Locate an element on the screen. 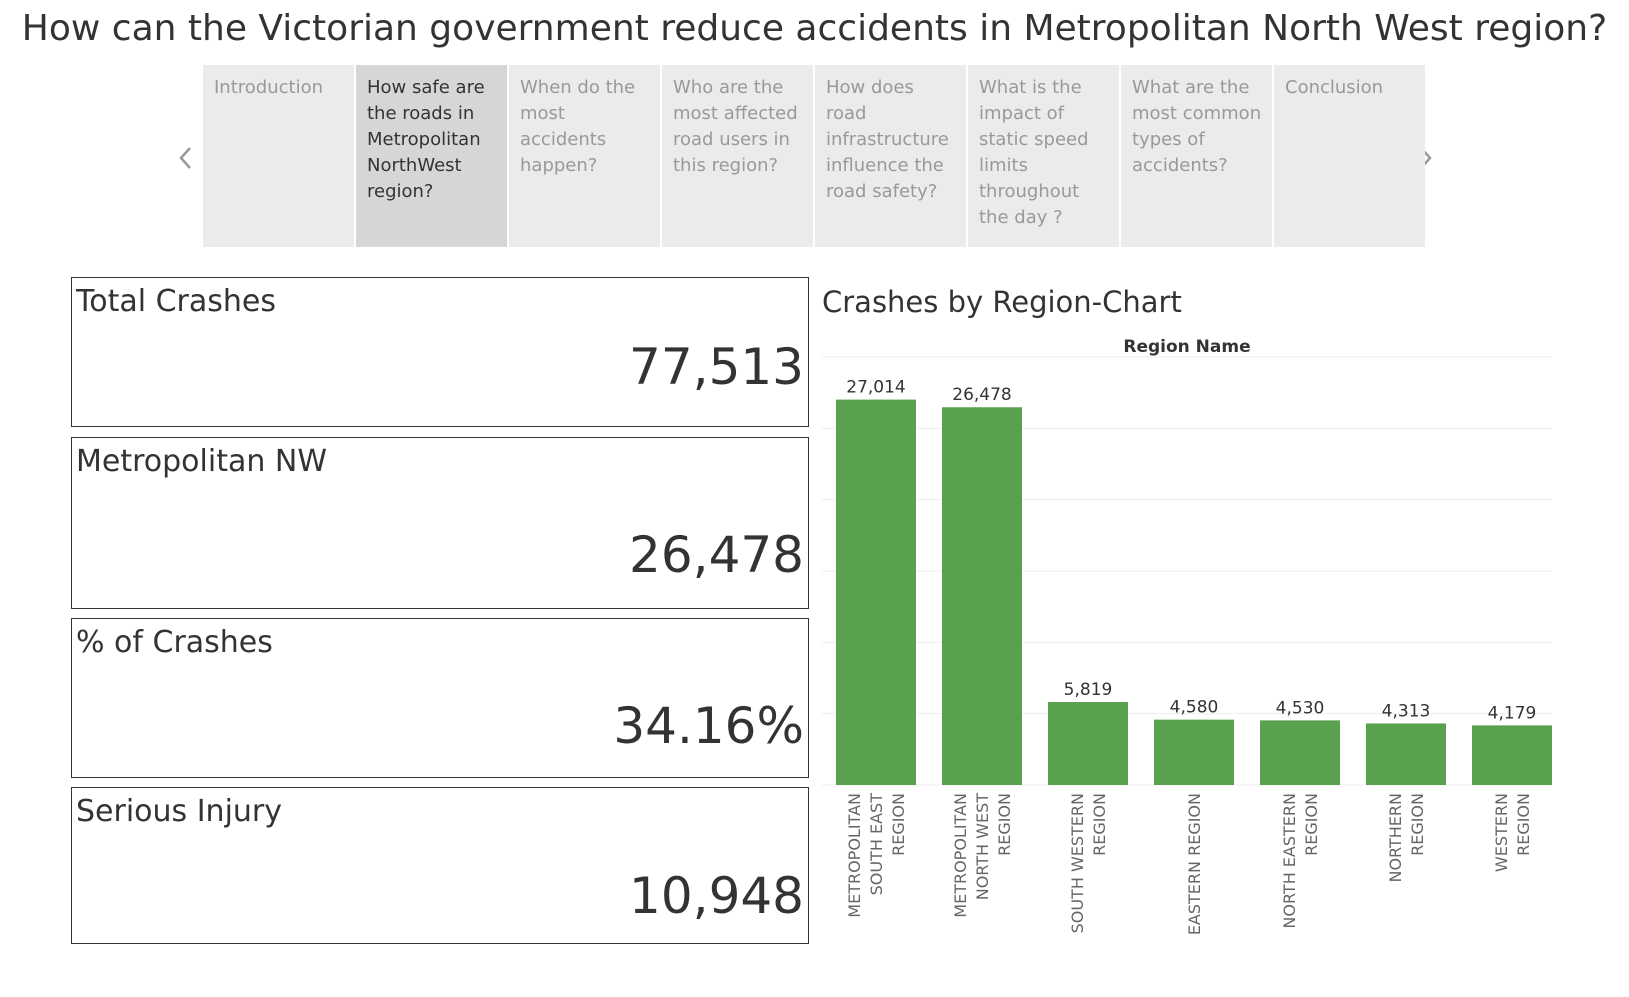 Image resolution: width=1629 pixels, height=997 pixels. chart-title: Crashes by Region-Chart is located at coordinates (1002, 302).